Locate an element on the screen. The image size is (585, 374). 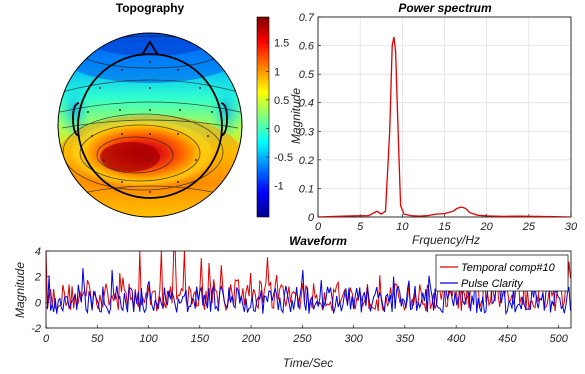
waveform-ylabel: Magnitude is located at coordinates (20, 290).